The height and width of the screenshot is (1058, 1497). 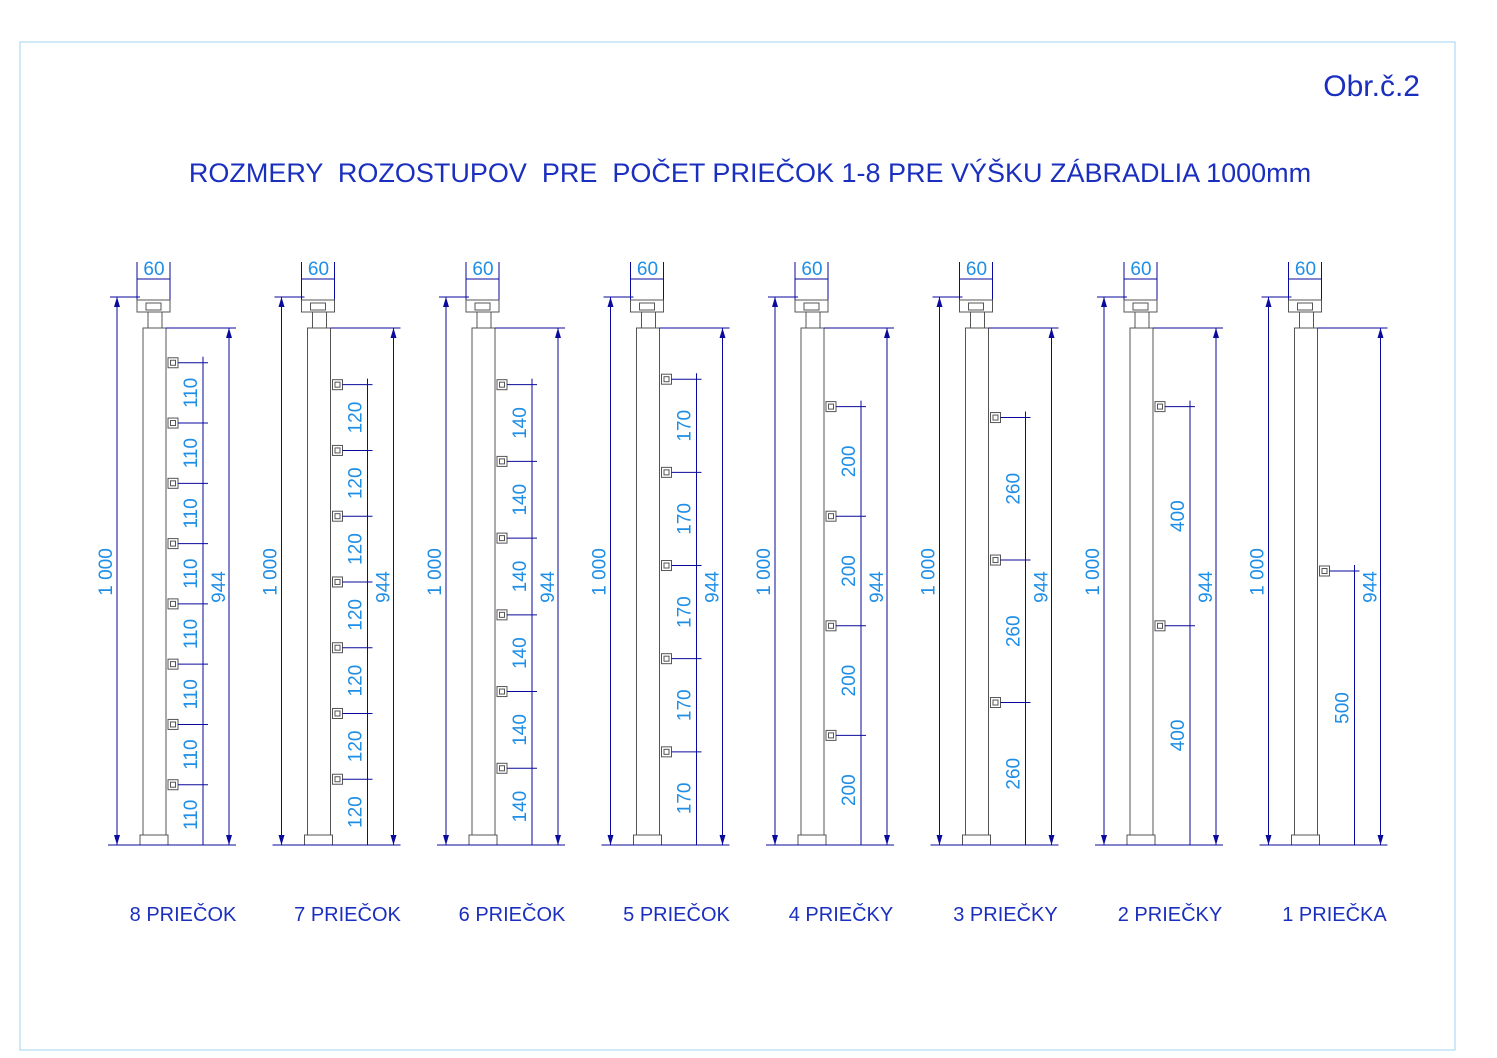 I want to click on post-group: 60 1 000 944 200 200 200 200 4 PRIEČKY, so click(x=824, y=592).